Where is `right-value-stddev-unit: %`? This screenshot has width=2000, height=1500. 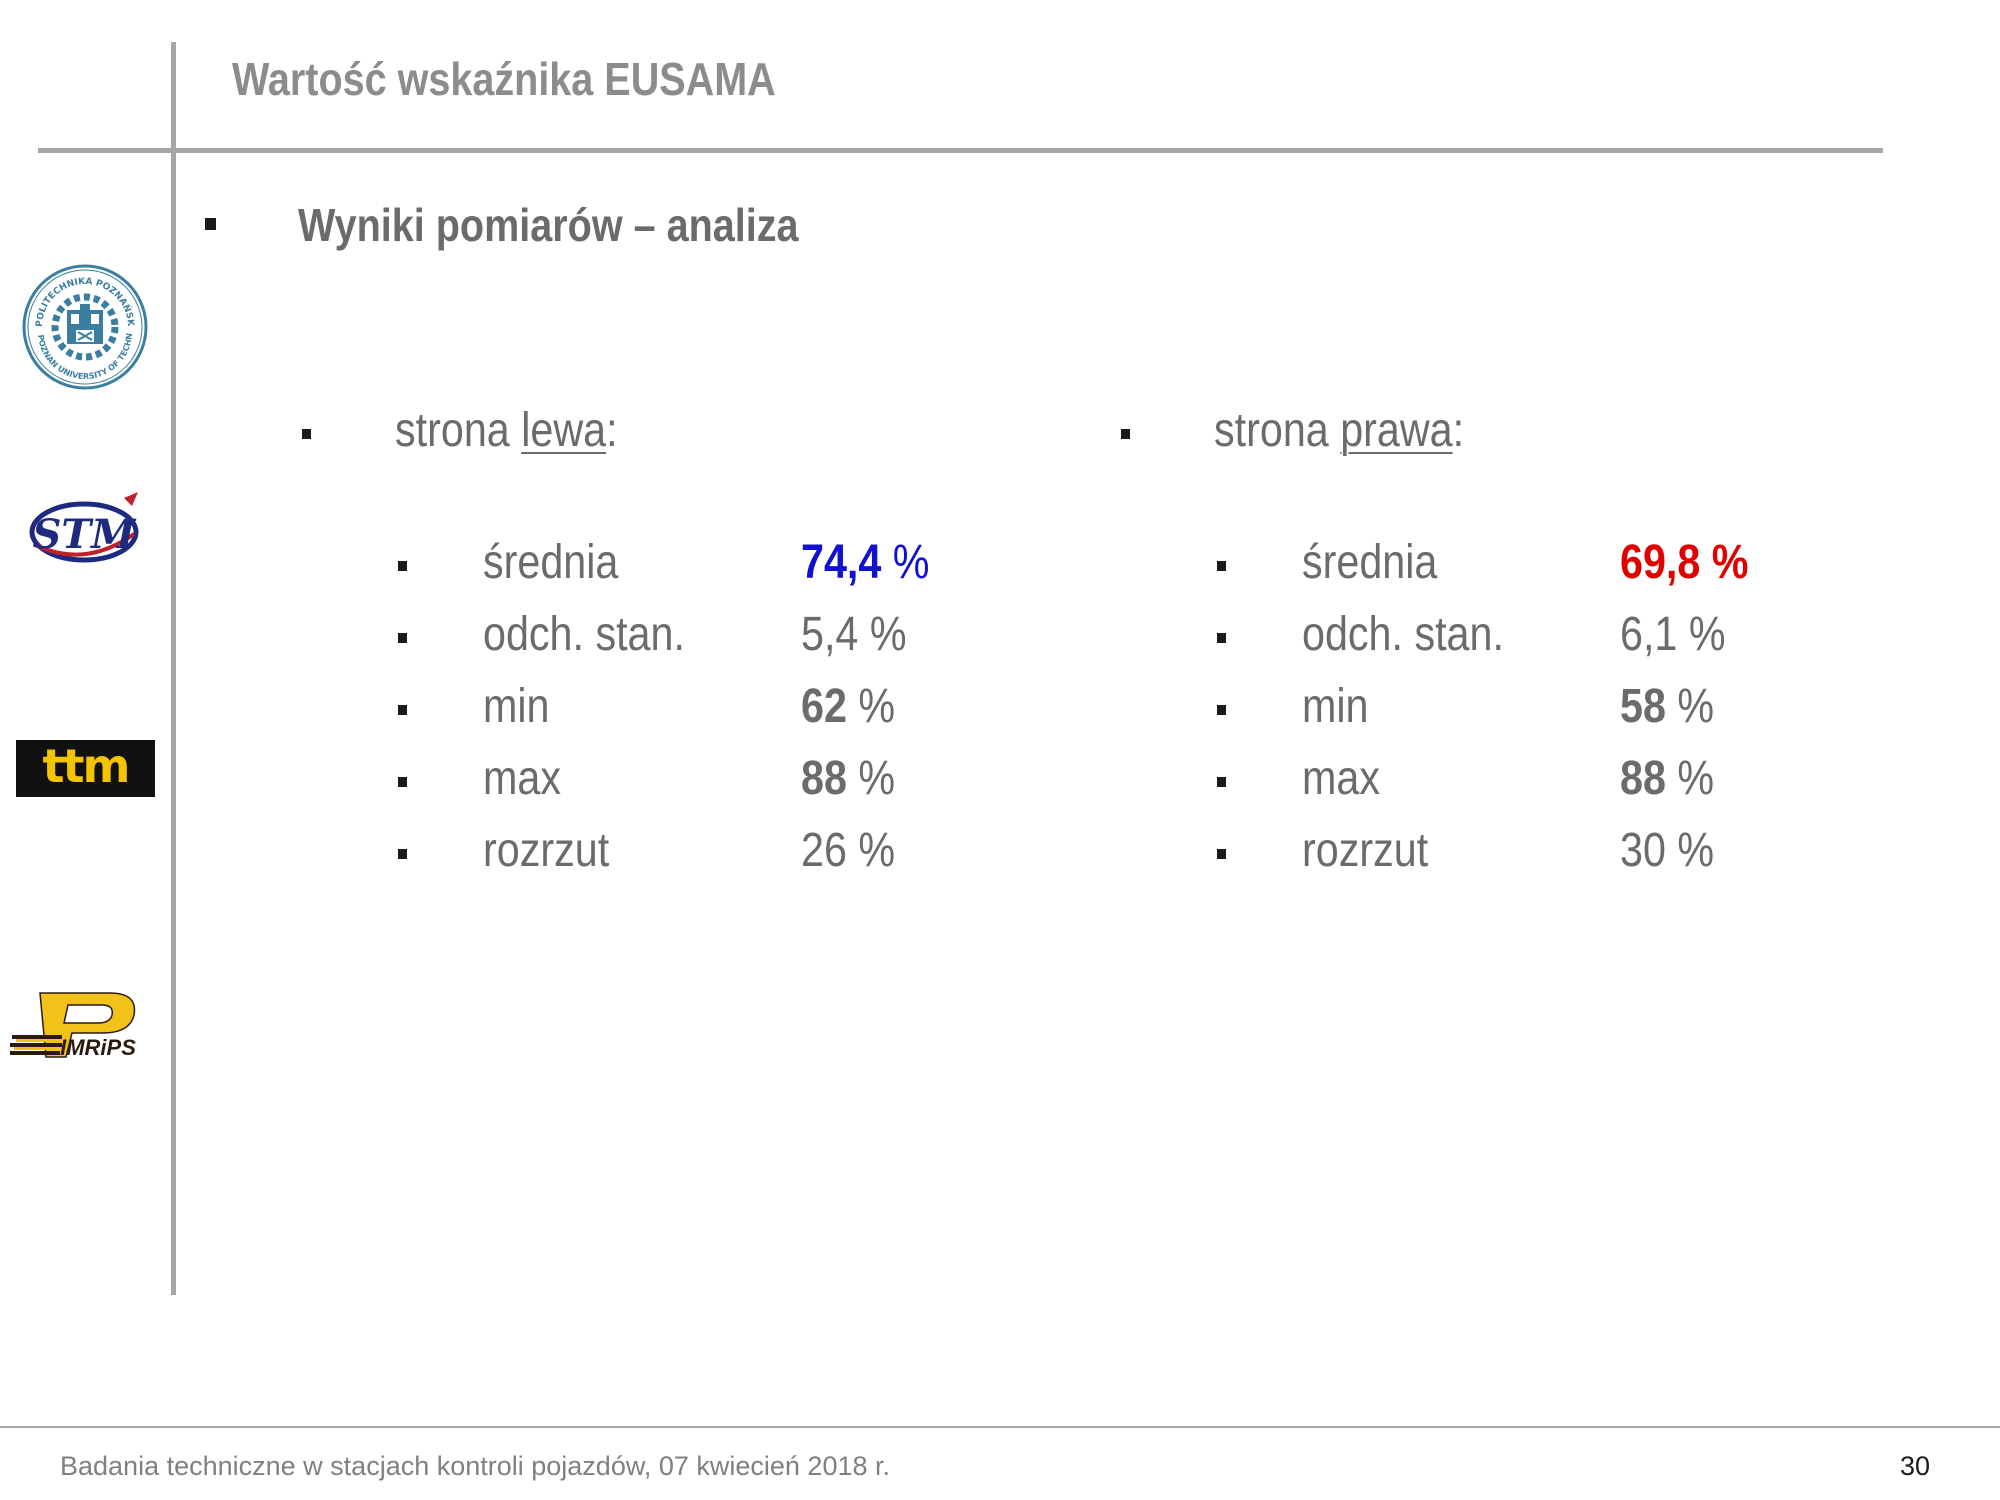 right-value-stddev-unit: % is located at coordinates (1701, 634).